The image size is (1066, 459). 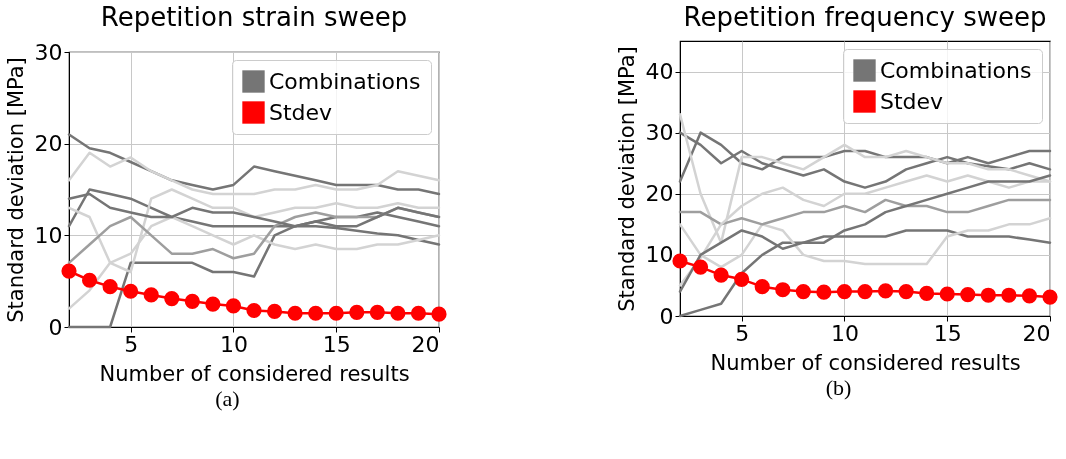 What do you see at coordinates (865, 17) in the screenshot?
I see `chart-title: Repetition frequency sweep` at bounding box center [865, 17].